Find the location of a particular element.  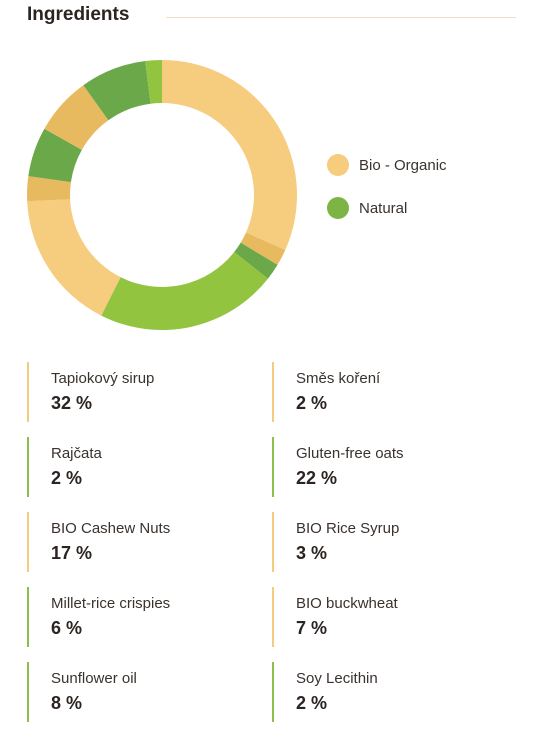

page-title: Ingredients is located at coordinates (78, 14).